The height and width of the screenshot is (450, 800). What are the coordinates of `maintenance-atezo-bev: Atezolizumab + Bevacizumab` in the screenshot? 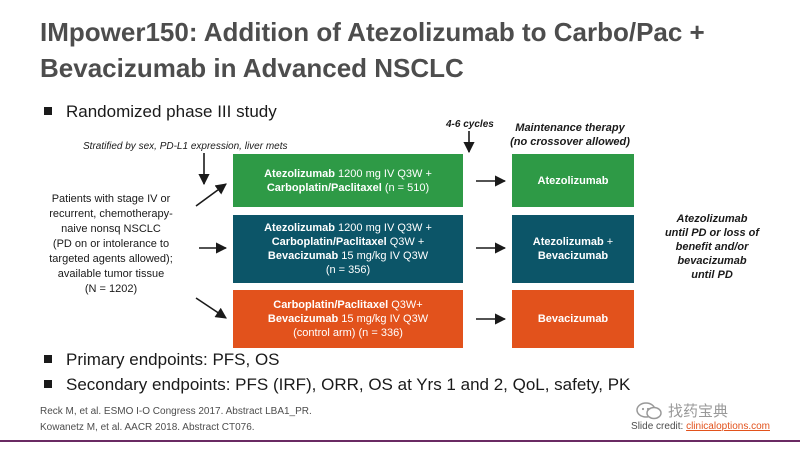 It's located at (573, 249).